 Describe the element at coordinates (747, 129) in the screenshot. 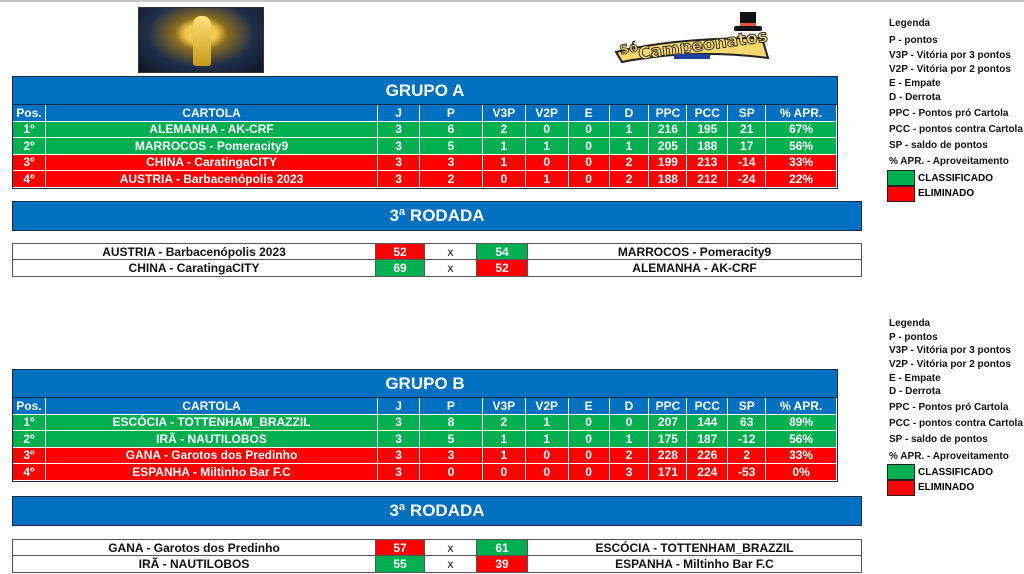

I see `stat-cell: 21` at that location.